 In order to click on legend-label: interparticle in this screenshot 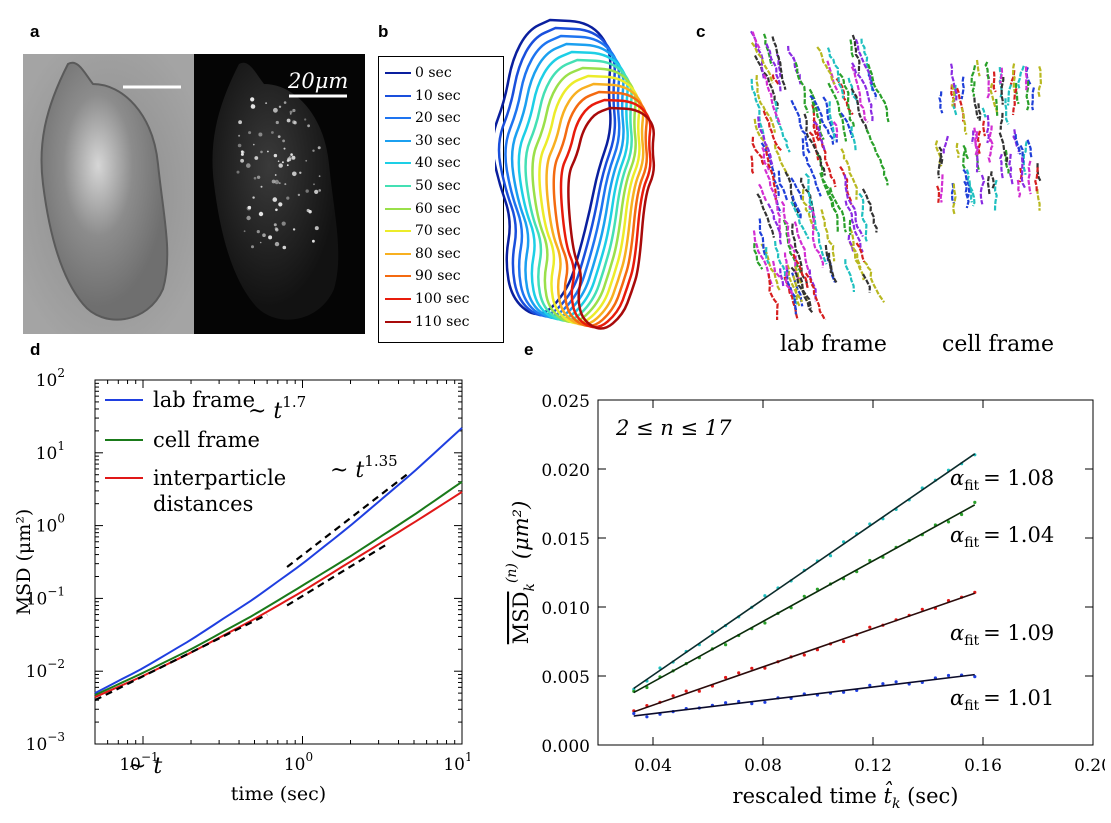, I will do `click(219, 478)`.